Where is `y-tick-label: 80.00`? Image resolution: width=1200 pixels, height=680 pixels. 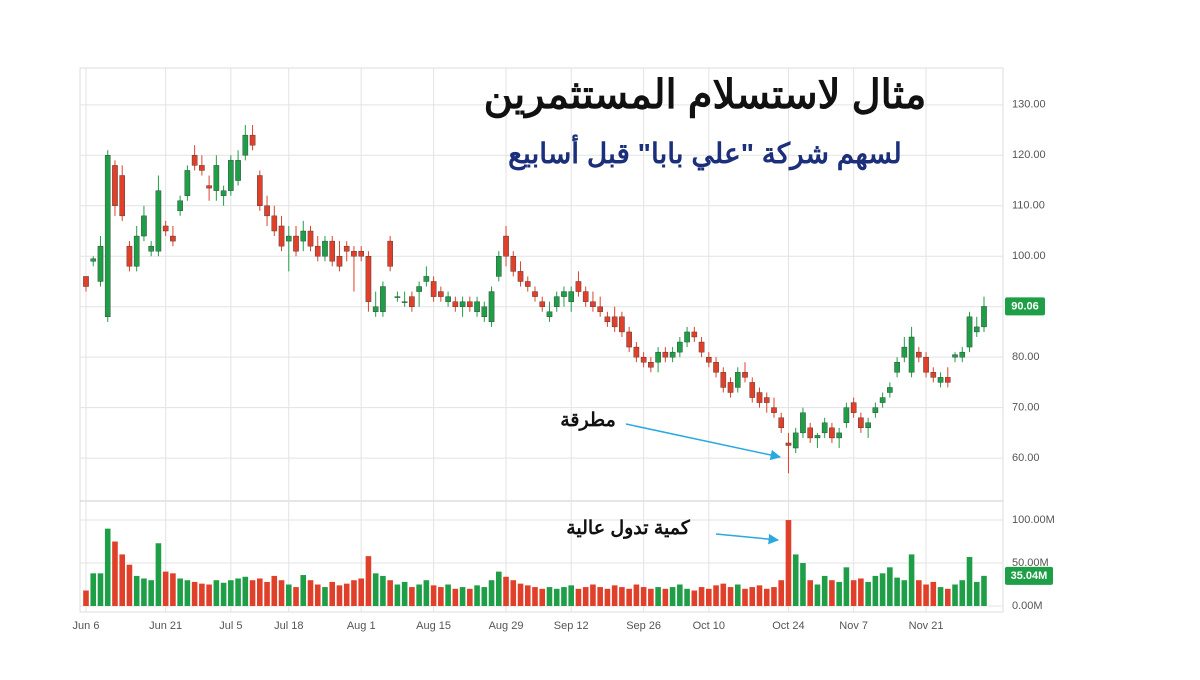
y-tick-label: 80.00 is located at coordinates (1026, 357).